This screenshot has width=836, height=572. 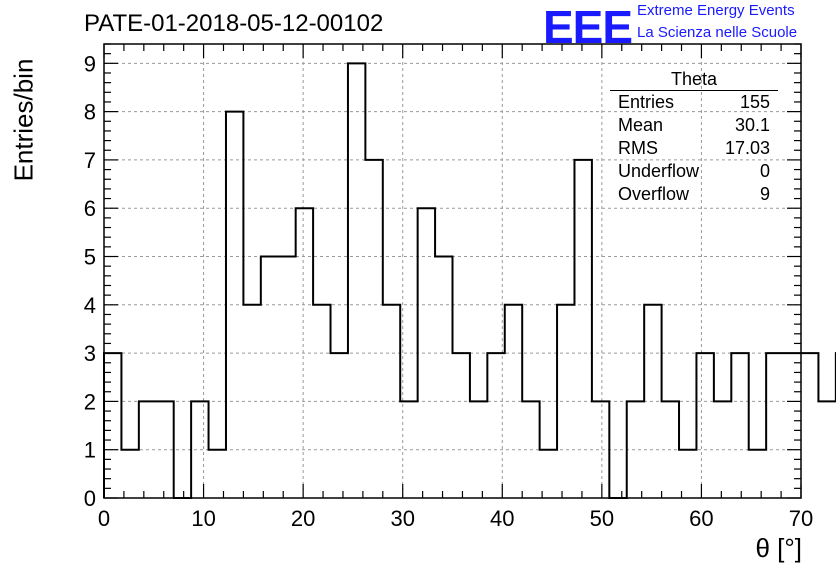 What do you see at coordinates (641, 125) in the screenshot?
I see `stats-label: Mean` at bounding box center [641, 125].